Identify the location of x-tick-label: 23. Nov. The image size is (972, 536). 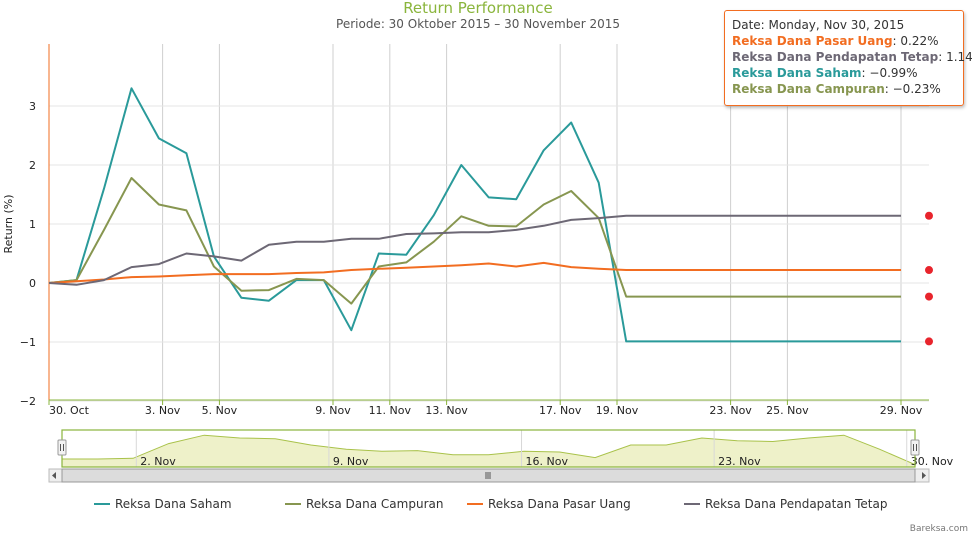
(730, 410).